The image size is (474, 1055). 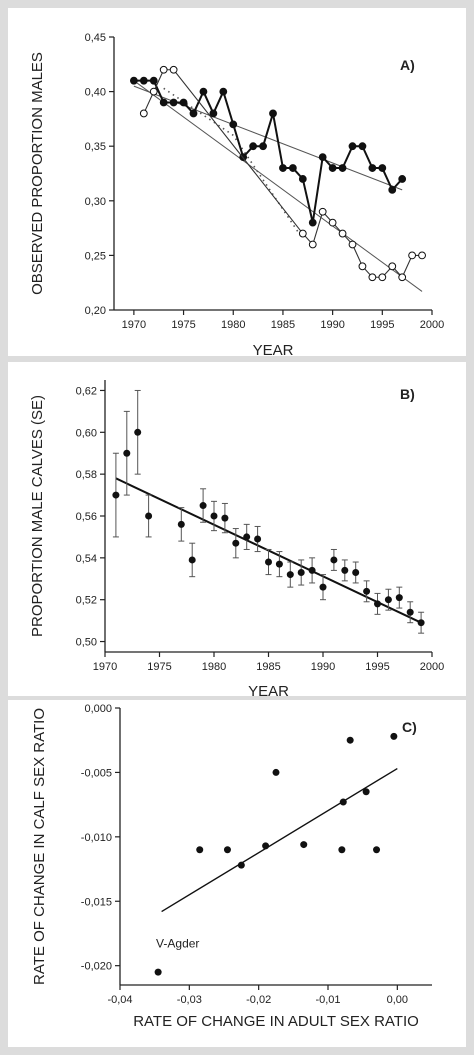 What do you see at coordinates (432, 325) in the screenshot?
I see `x-tick-label: 2000` at bounding box center [432, 325].